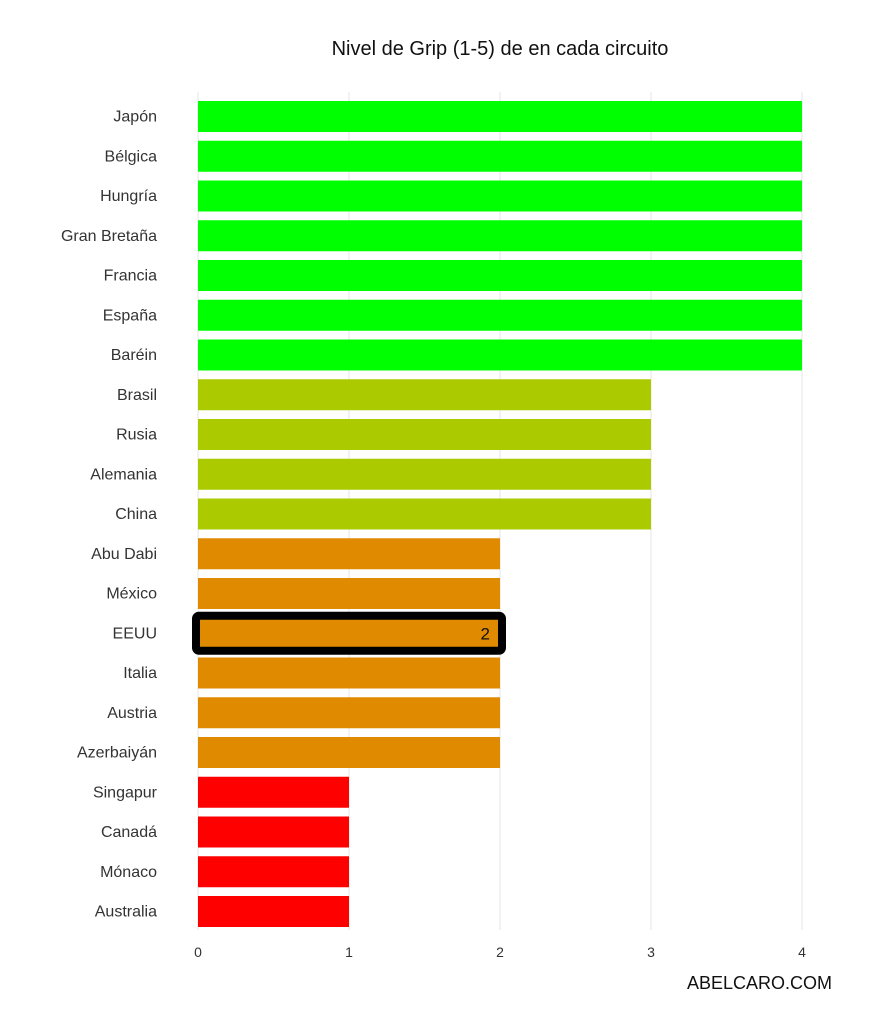  Describe the element at coordinates (349, 673) in the screenshot. I see `bar-italia` at that location.